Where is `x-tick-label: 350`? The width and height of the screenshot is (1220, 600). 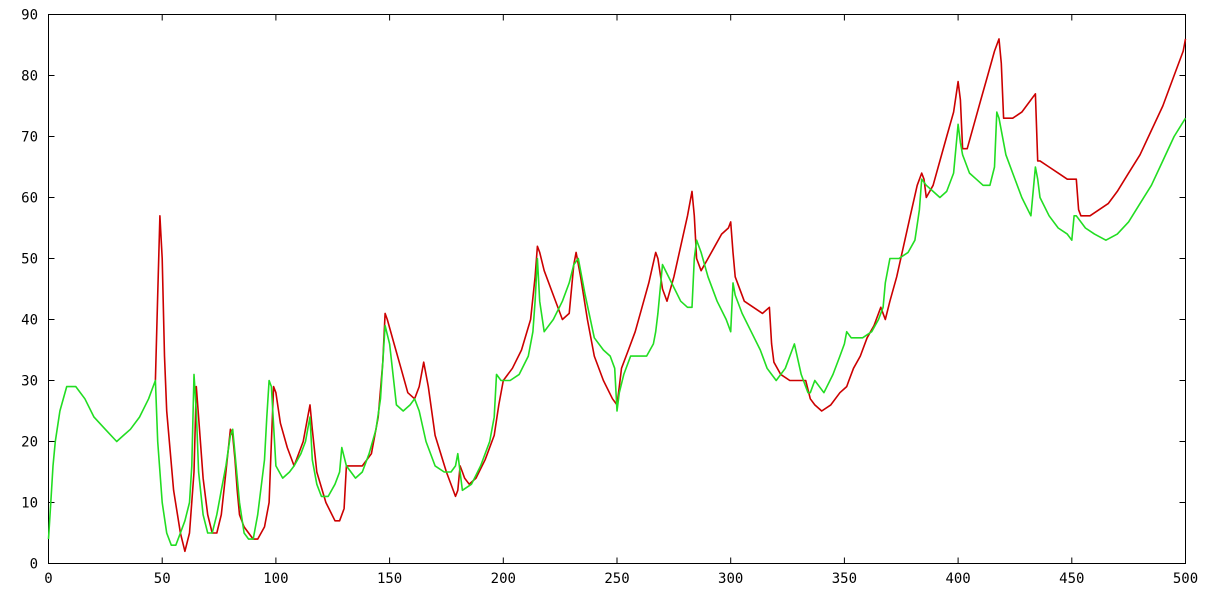
x-tick-label: 350 is located at coordinates (844, 579).